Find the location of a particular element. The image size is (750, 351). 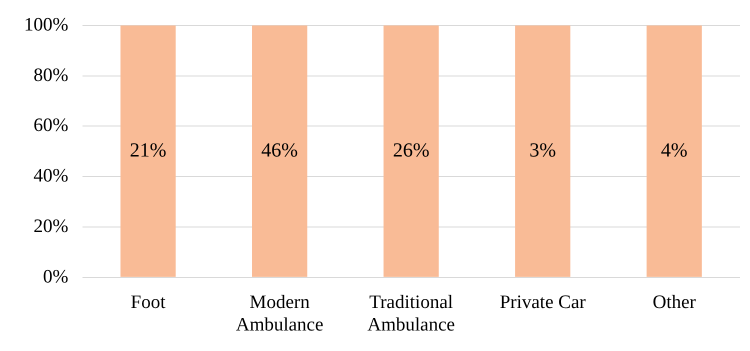

y-tick-label: 80% is located at coordinates (51, 75).